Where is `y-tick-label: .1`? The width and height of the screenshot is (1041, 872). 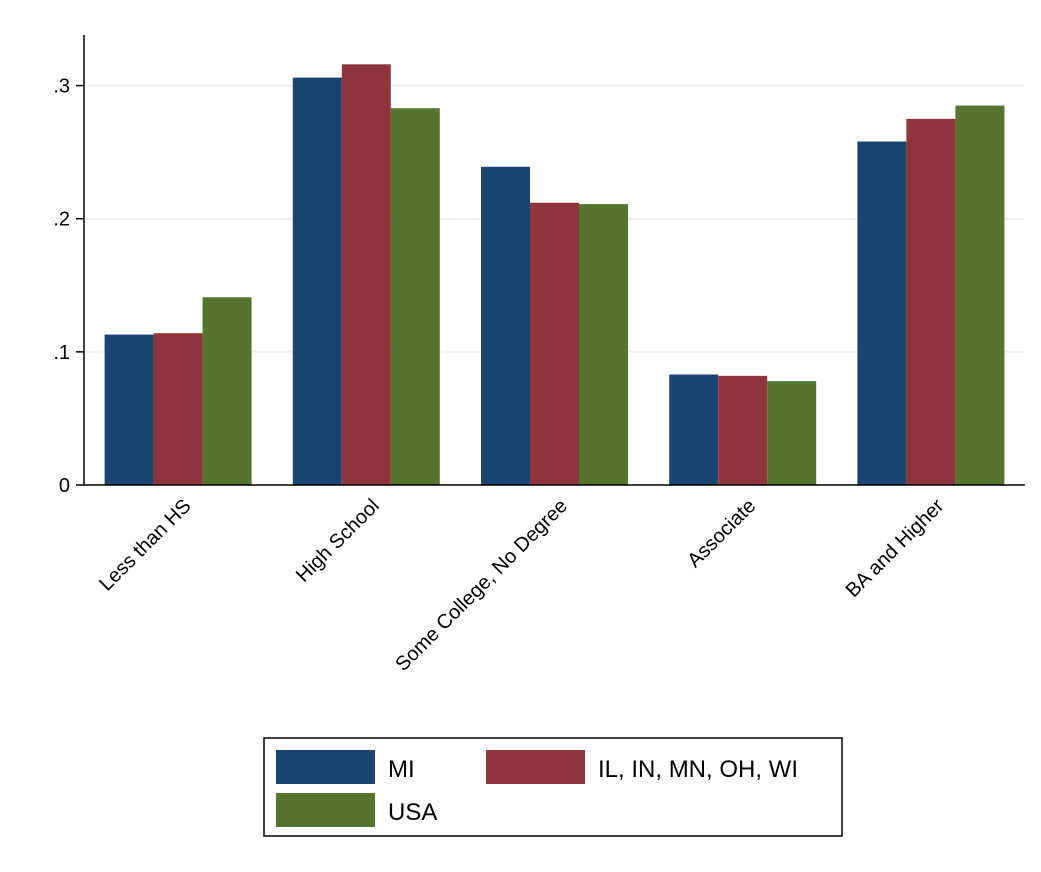
y-tick-label: .1 is located at coordinates (61, 353).